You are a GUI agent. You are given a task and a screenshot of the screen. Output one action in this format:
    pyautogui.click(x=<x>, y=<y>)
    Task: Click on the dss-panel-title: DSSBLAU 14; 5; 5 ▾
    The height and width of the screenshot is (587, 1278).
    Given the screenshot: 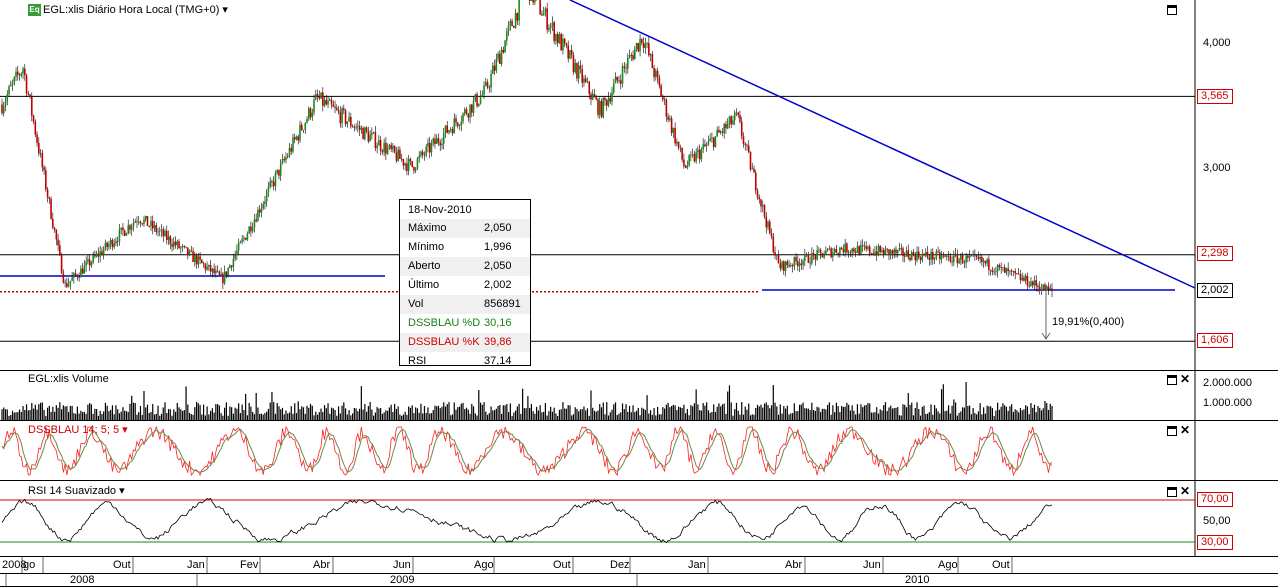 What is the action you would take?
    pyautogui.click(x=78, y=430)
    